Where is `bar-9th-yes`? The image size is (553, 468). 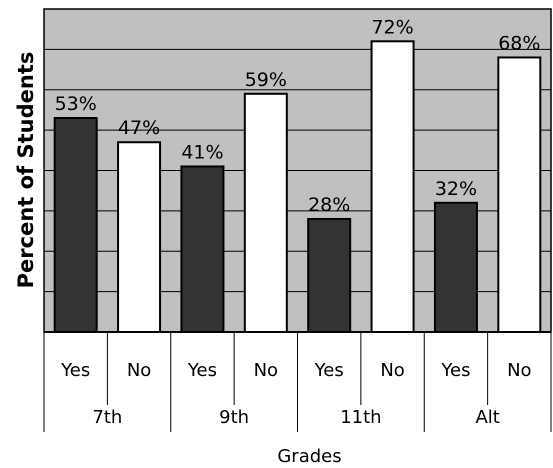
bar-9th-yes is located at coordinates (202, 249).